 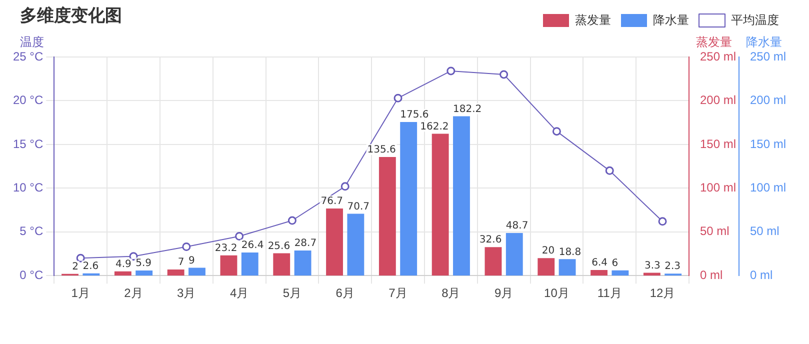 What do you see at coordinates (75, 266) in the screenshot?
I see `data-label: 2` at bounding box center [75, 266].